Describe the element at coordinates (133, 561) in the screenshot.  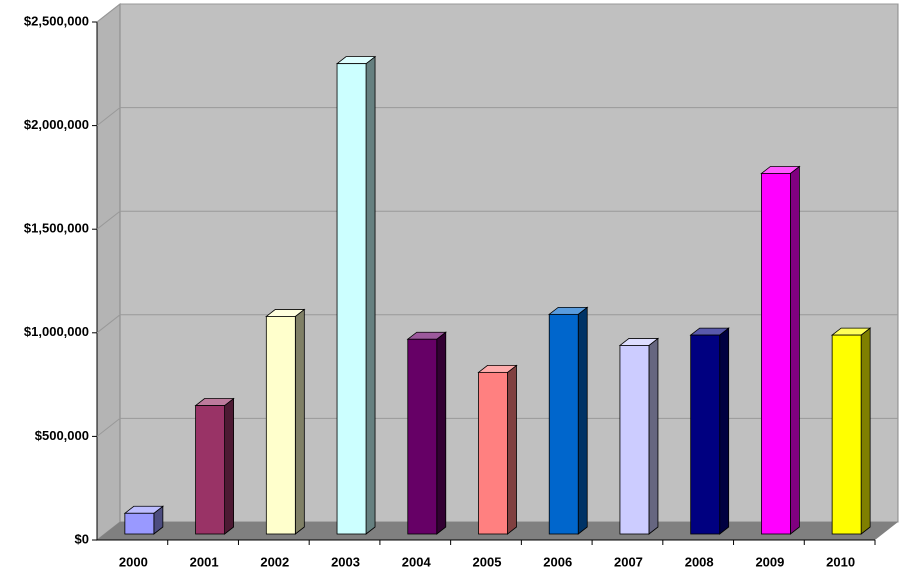
I see `x-tick-label: 2000` at that location.